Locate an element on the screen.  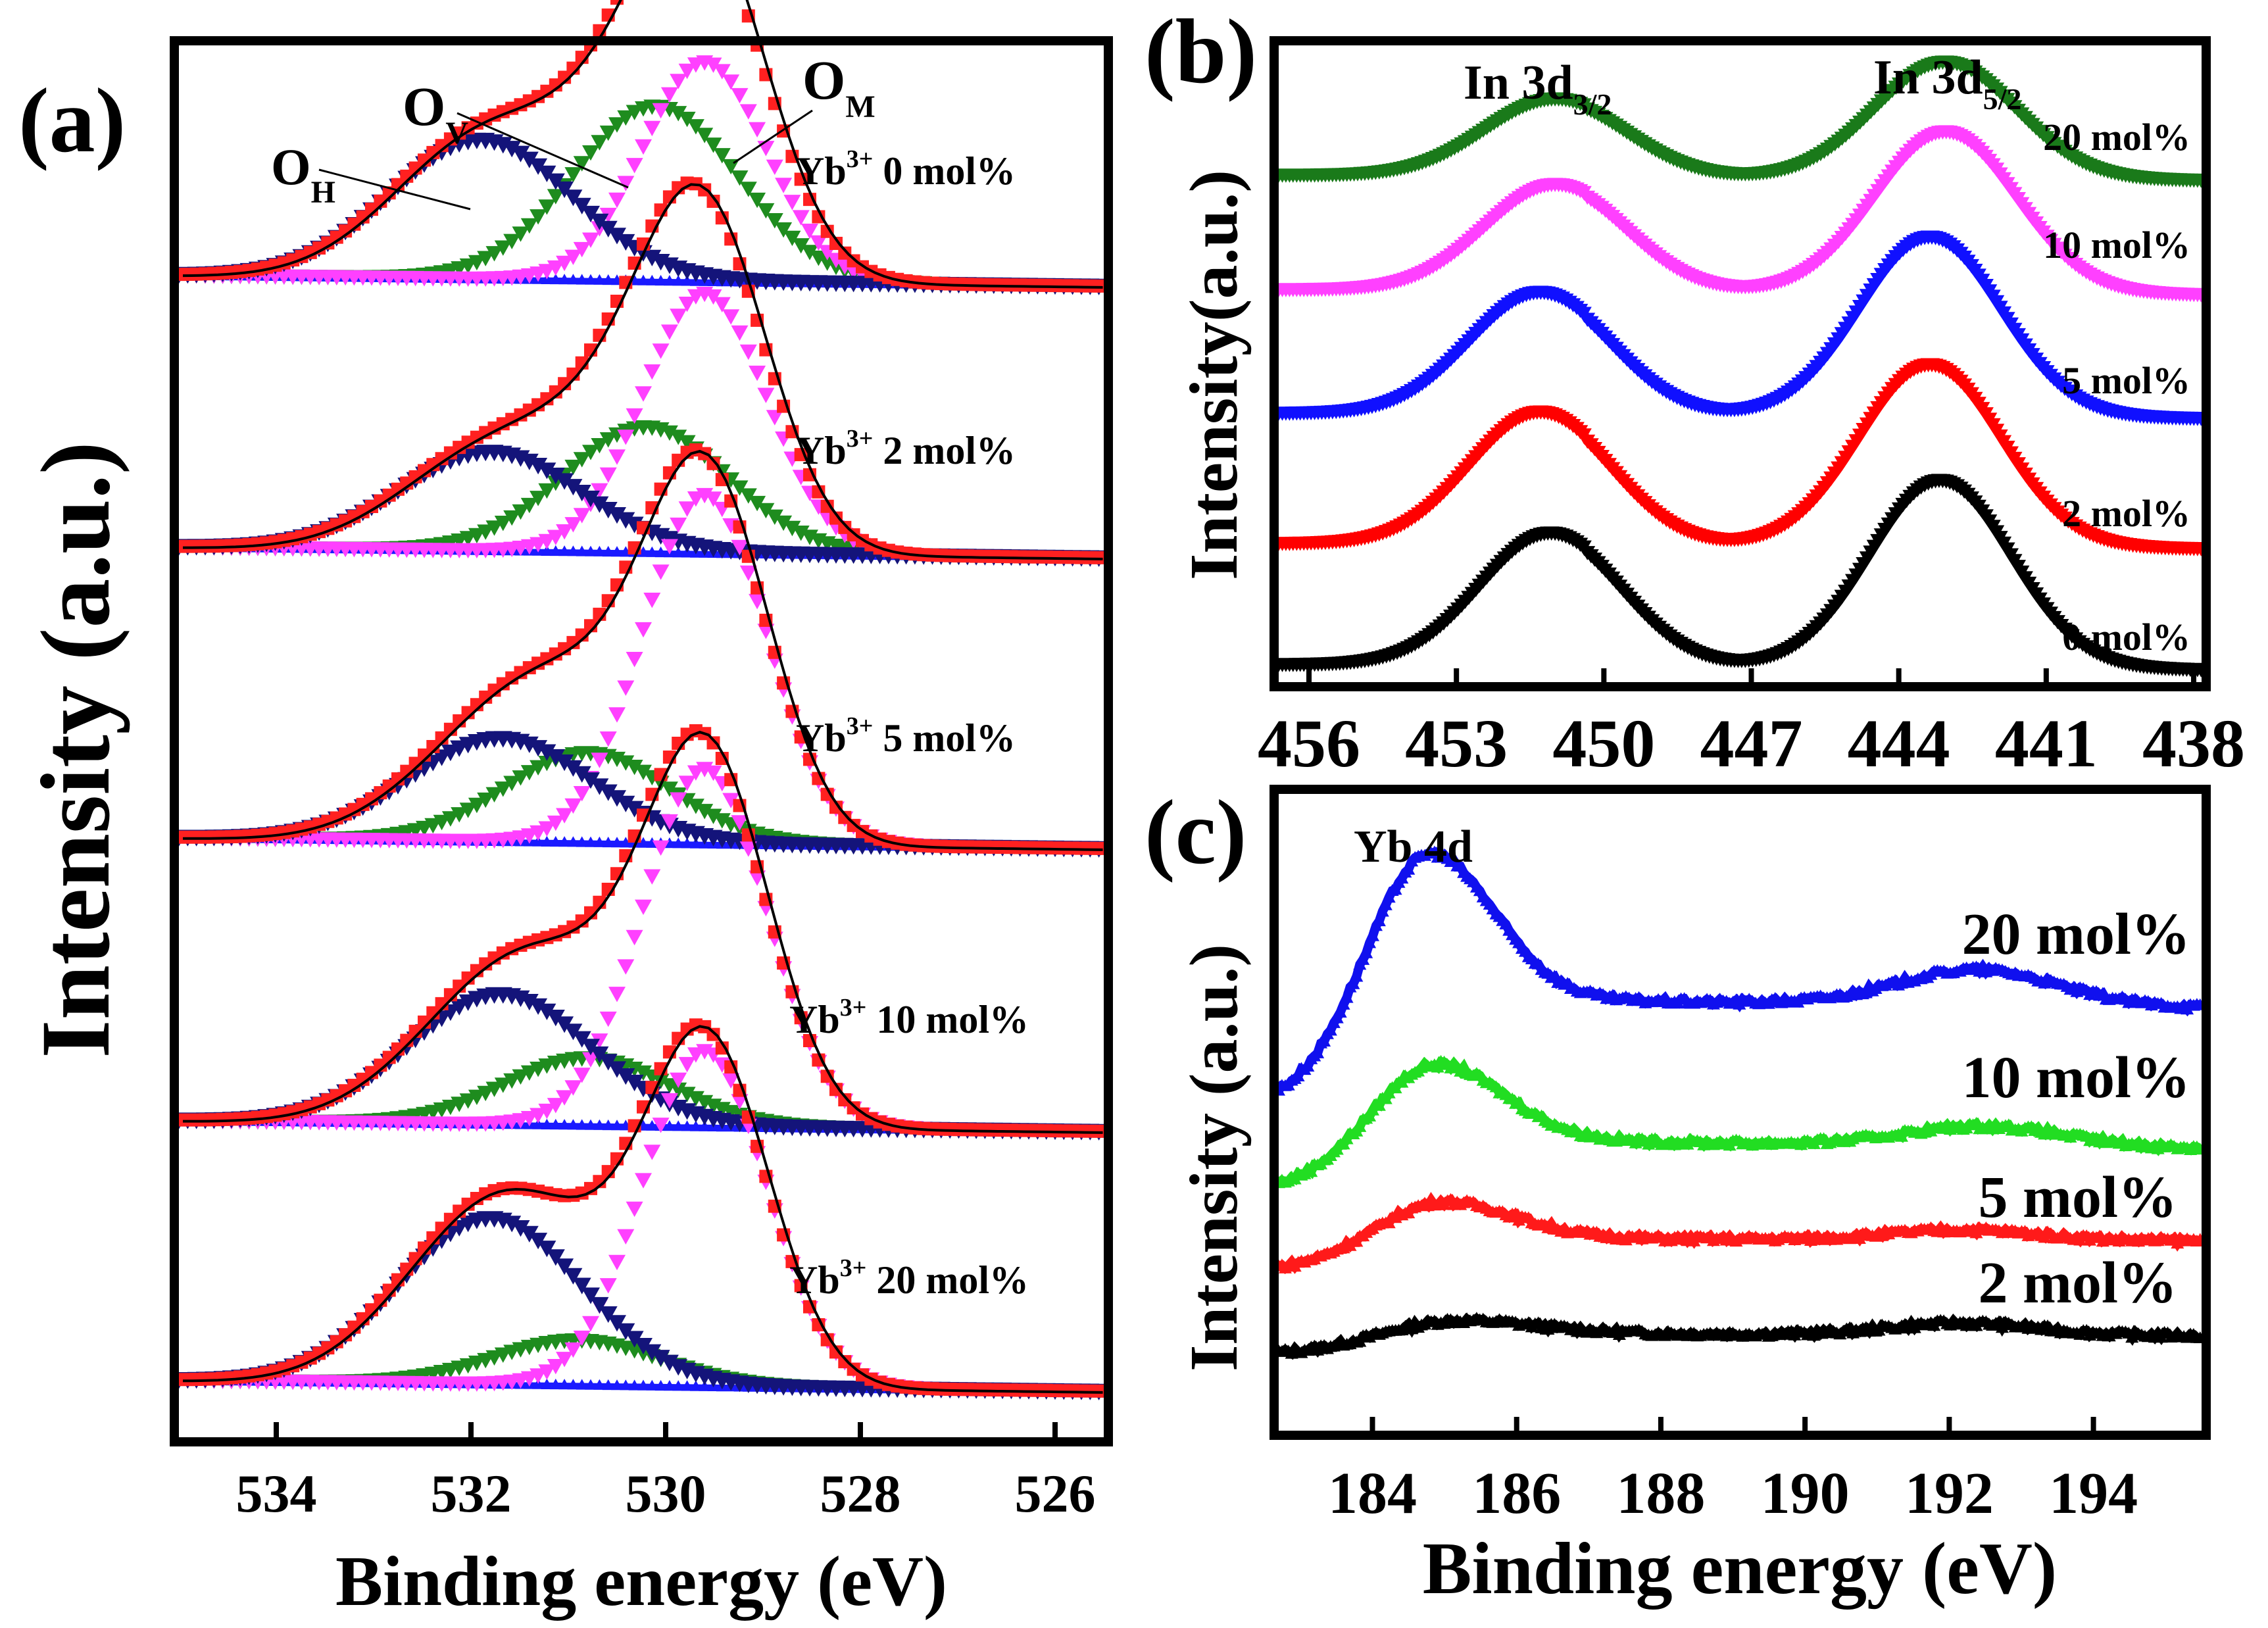
panel-b-tick-label: 453 is located at coordinates (1456, 743).